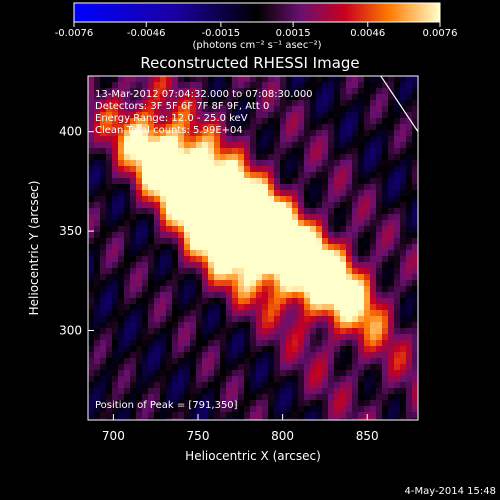 This screenshot has width=500, height=500. Describe the element at coordinates (399, 104) in the screenshot. I see `solar-limb-line` at that location.